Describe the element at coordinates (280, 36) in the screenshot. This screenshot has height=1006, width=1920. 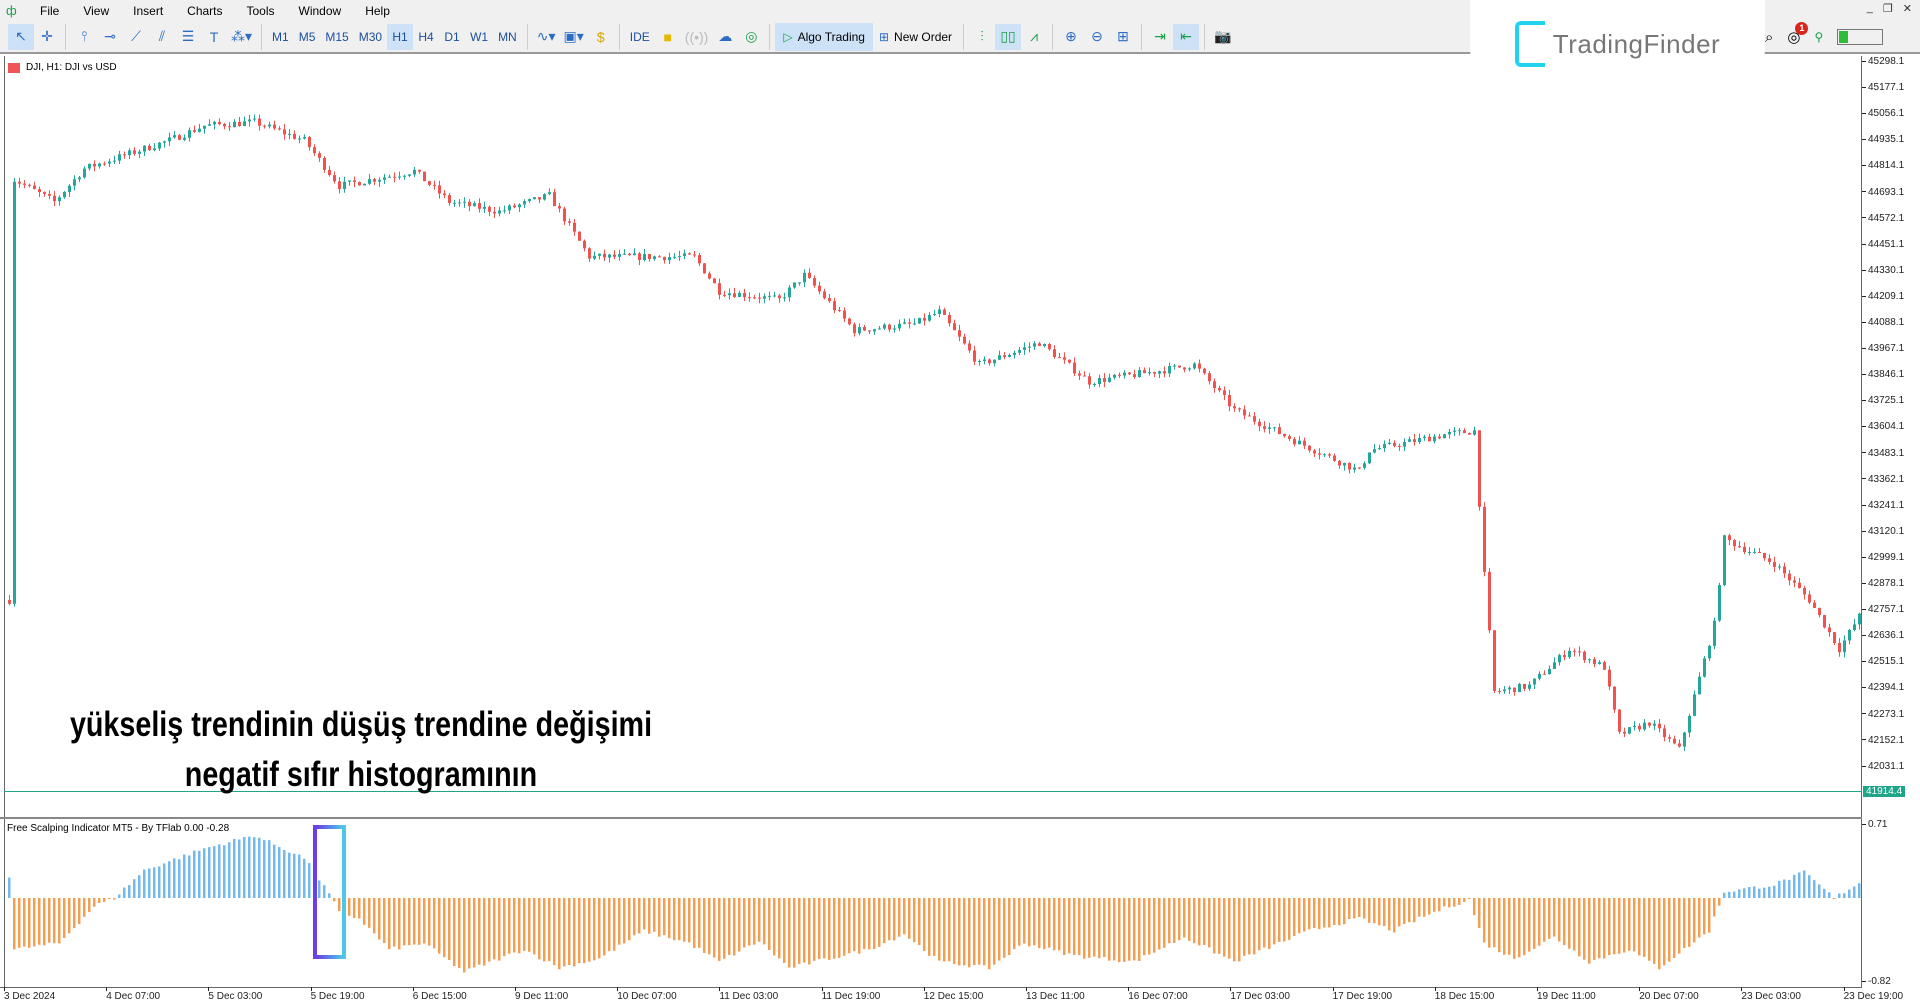
I see `timeframe-m1: M1` at that location.